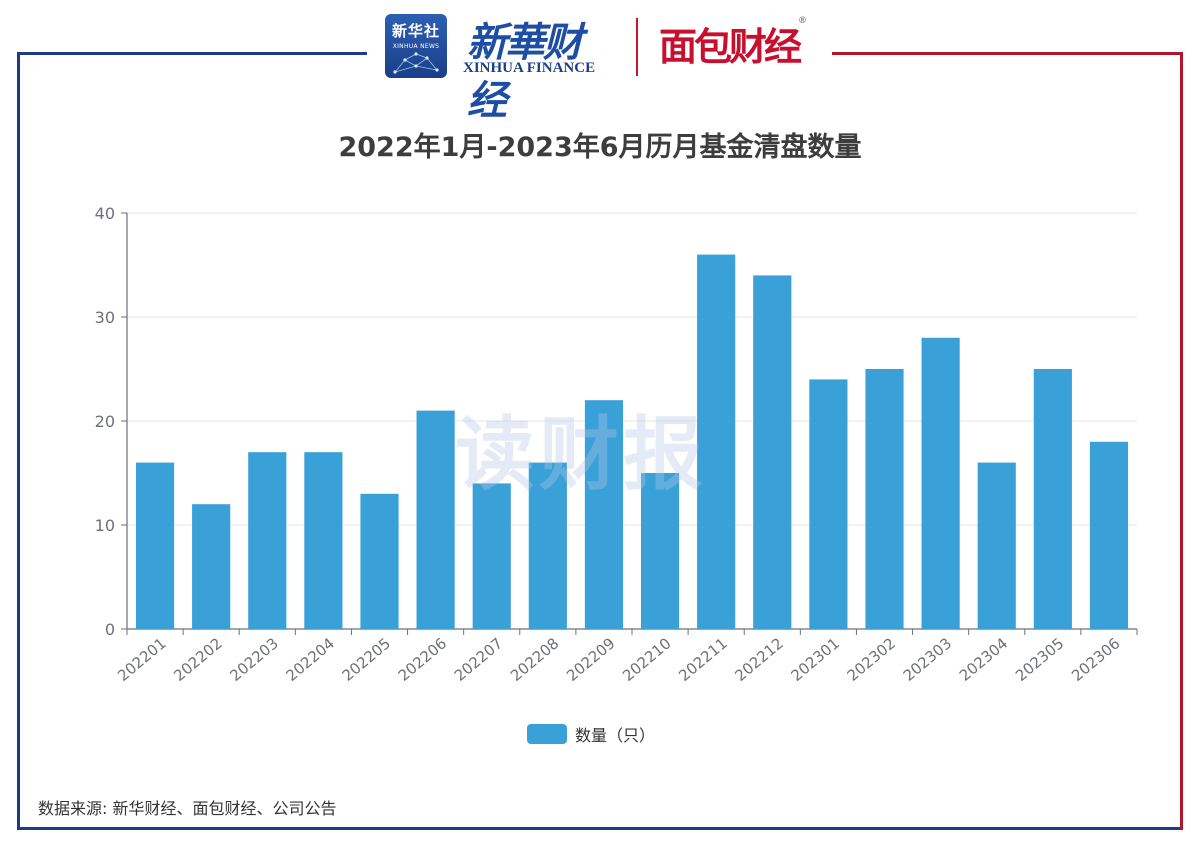 The image size is (1200, 848). What do you see at coordinates (105, 317) in the screenshot?
I see `y-tick-label: 30` at bounding box center [105, 317].